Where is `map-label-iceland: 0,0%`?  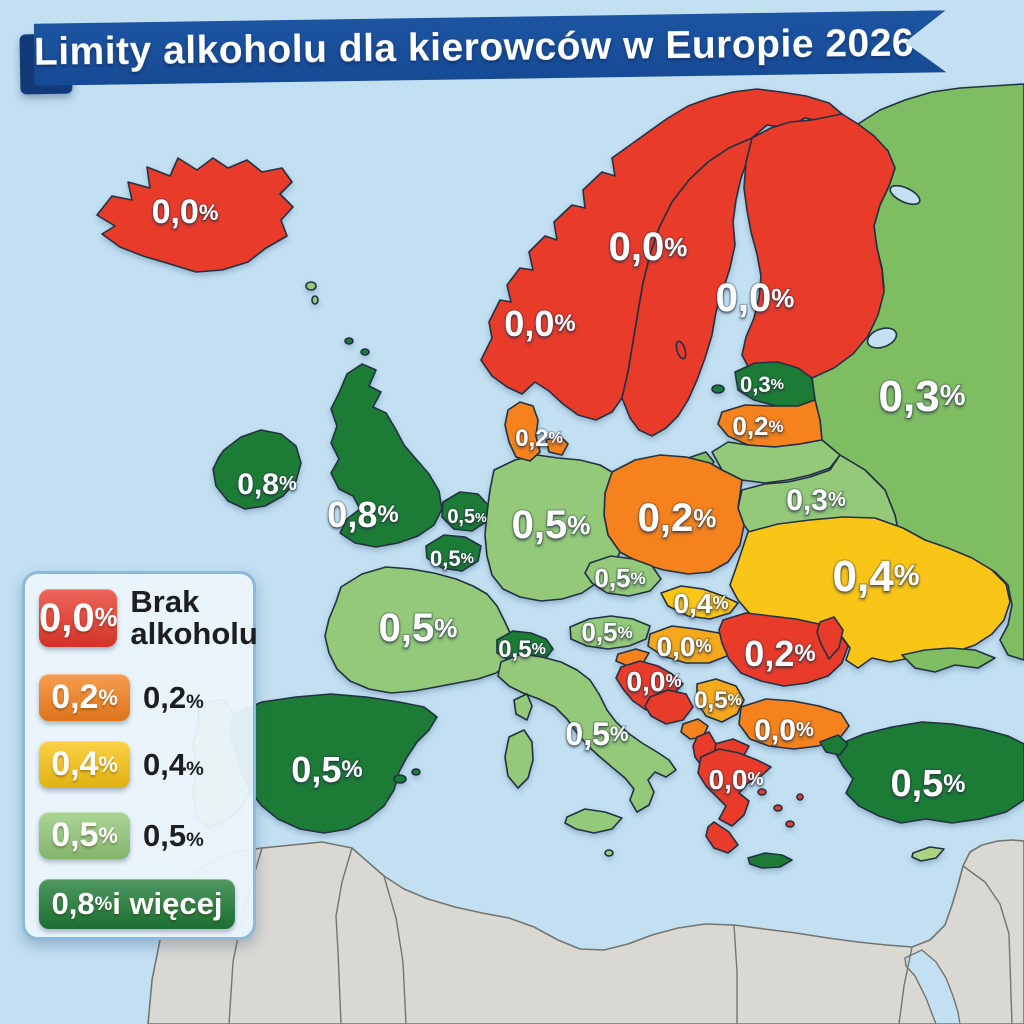
map-label-iceland: 0,0% is located at coordinates (185, 212).